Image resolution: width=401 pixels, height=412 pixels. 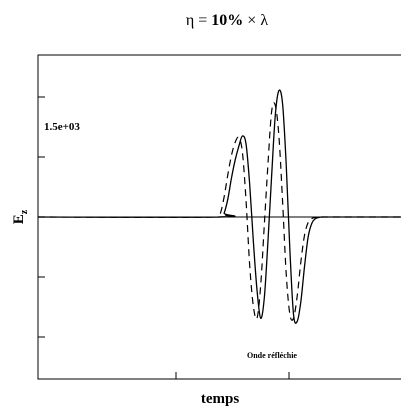 I want to click on title-eta: η, so click(x=190, y=20).